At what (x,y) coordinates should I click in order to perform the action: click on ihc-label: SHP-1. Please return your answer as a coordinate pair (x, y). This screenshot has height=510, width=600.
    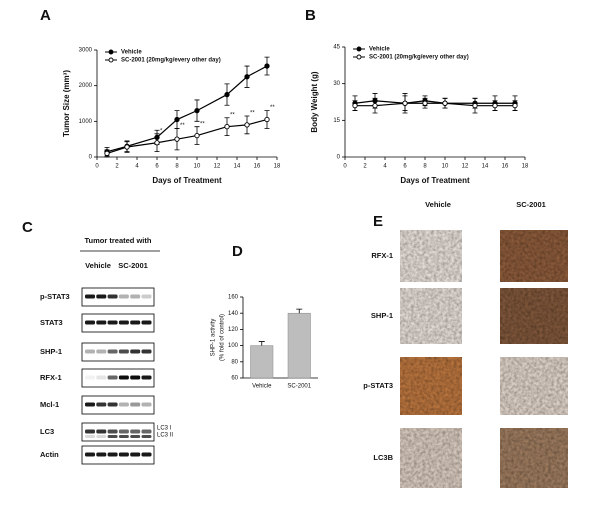
    Looking at the image, I should click on (382, 315).